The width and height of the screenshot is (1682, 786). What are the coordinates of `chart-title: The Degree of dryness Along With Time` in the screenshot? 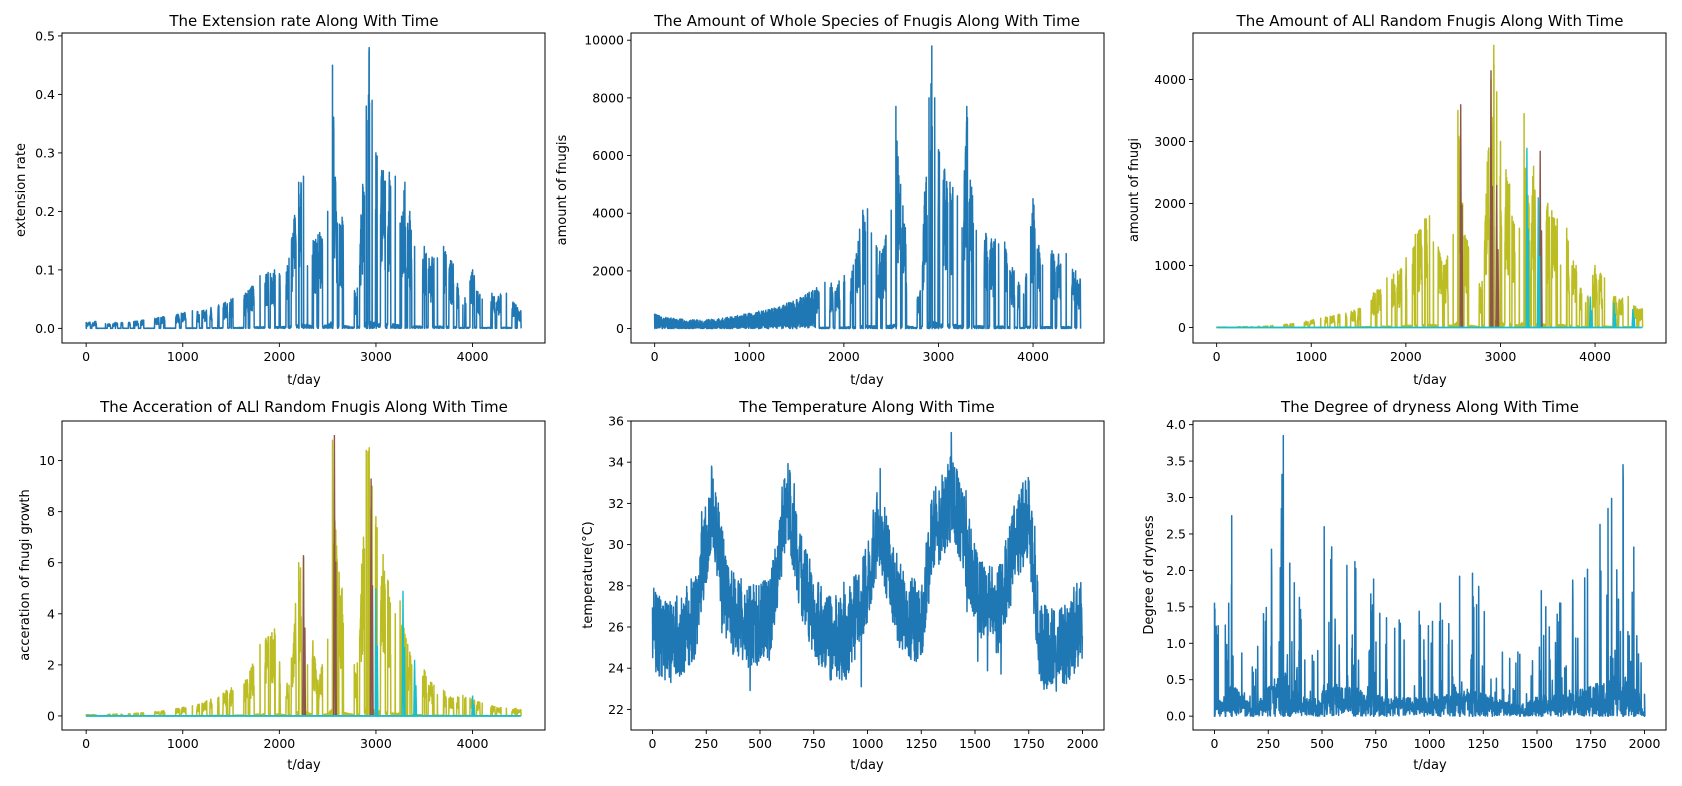 It's located at (1429, 407).